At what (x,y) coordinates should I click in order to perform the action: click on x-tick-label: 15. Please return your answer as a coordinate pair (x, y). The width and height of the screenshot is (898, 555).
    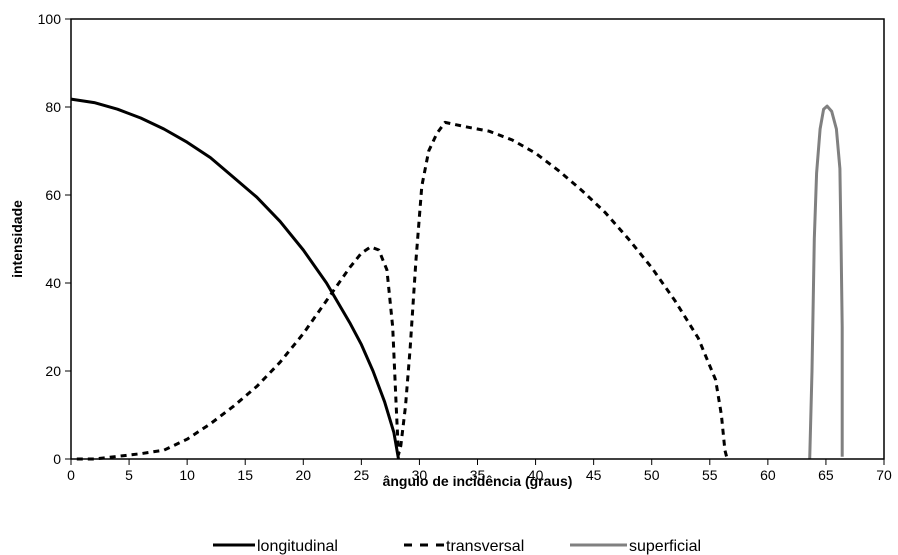
    Looking at the image, I should click on (245, 475).